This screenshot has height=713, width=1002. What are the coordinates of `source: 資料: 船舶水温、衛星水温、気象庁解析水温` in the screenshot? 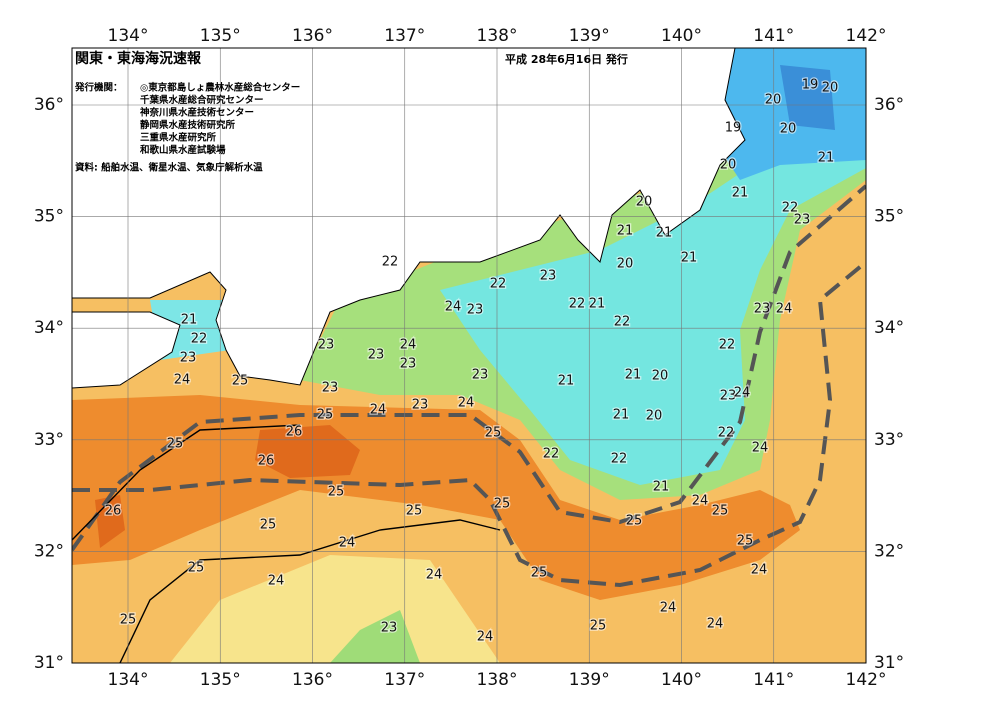 It's located at (169, 168).